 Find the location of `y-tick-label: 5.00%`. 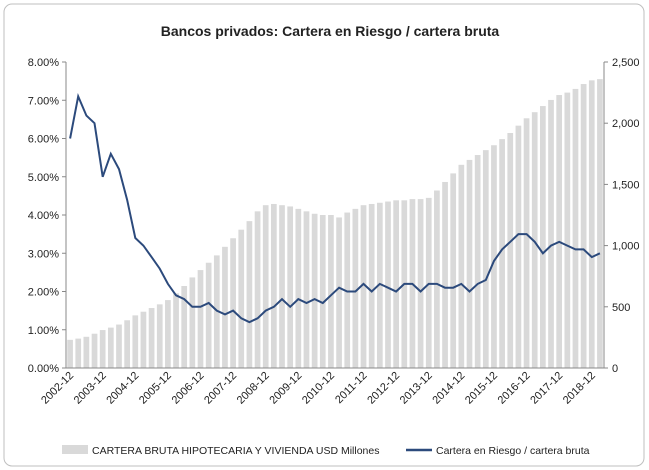

y-tick-label: 5.00% is located at coordinates (43, 178).